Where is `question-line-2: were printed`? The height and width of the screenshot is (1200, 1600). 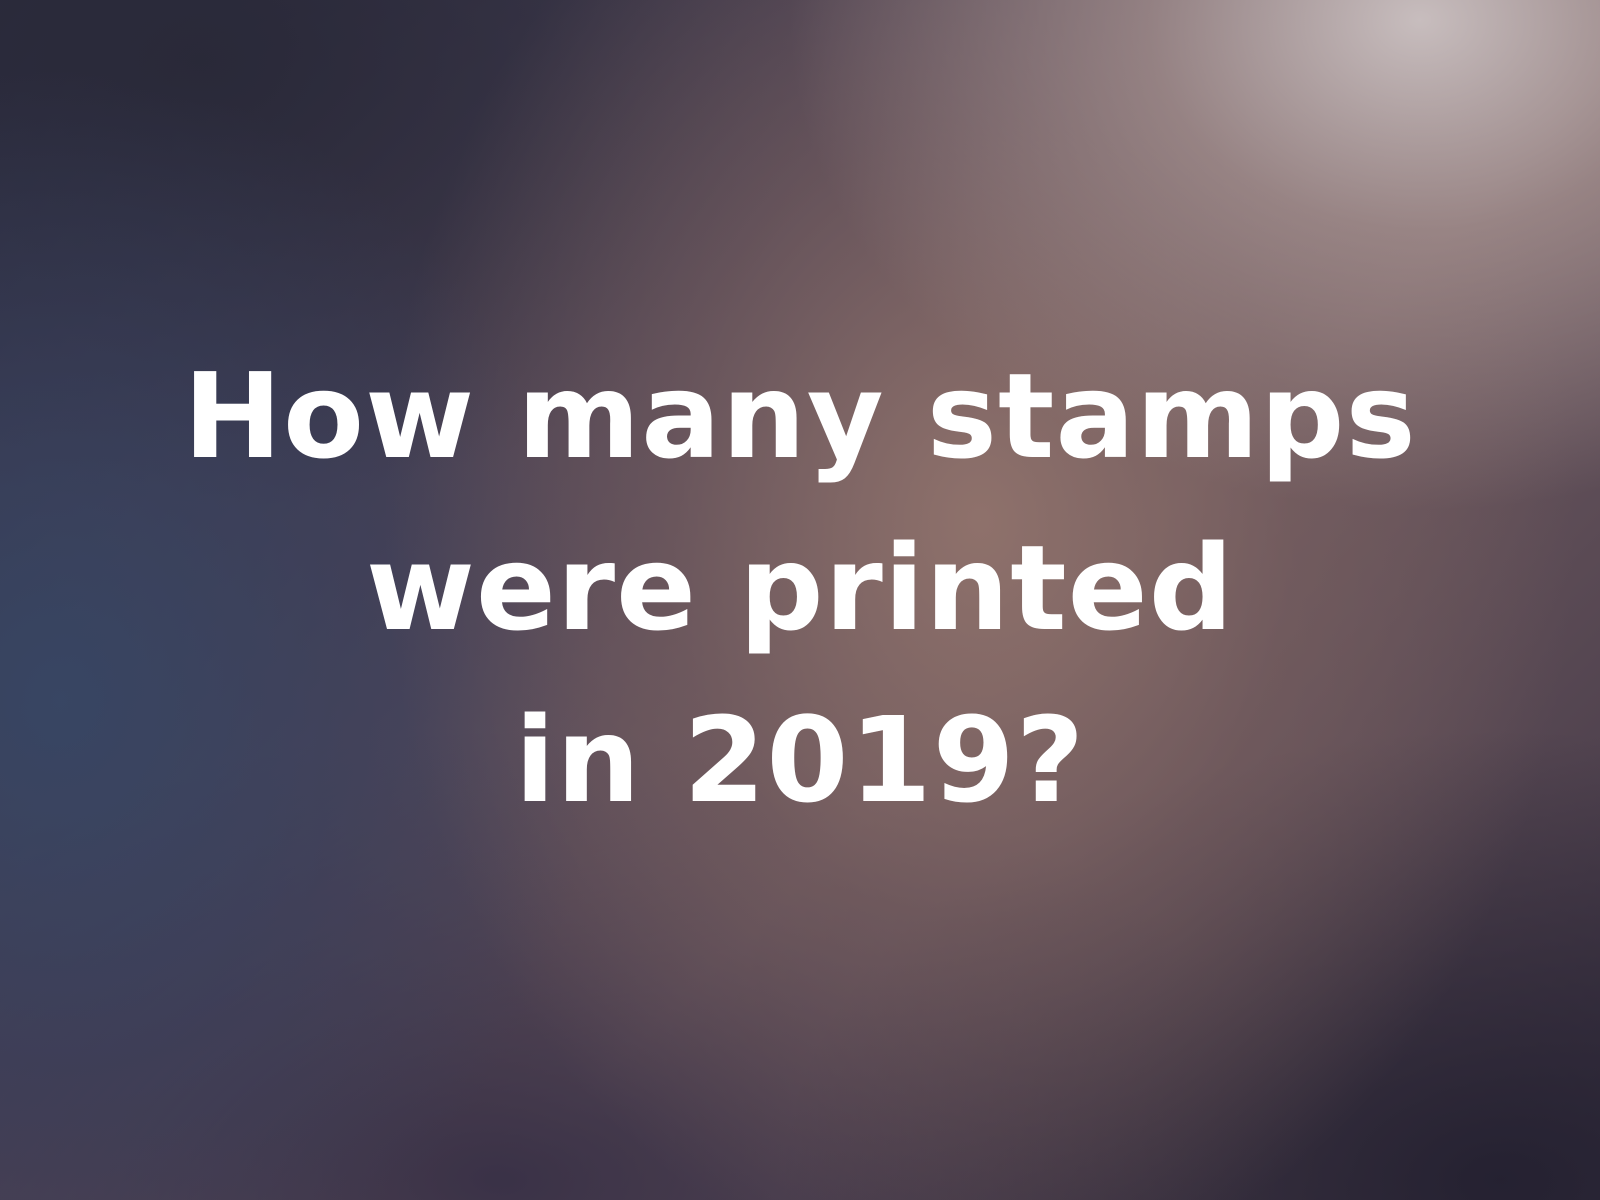 question-line-2: were printed is located at coordinates (800, 588).